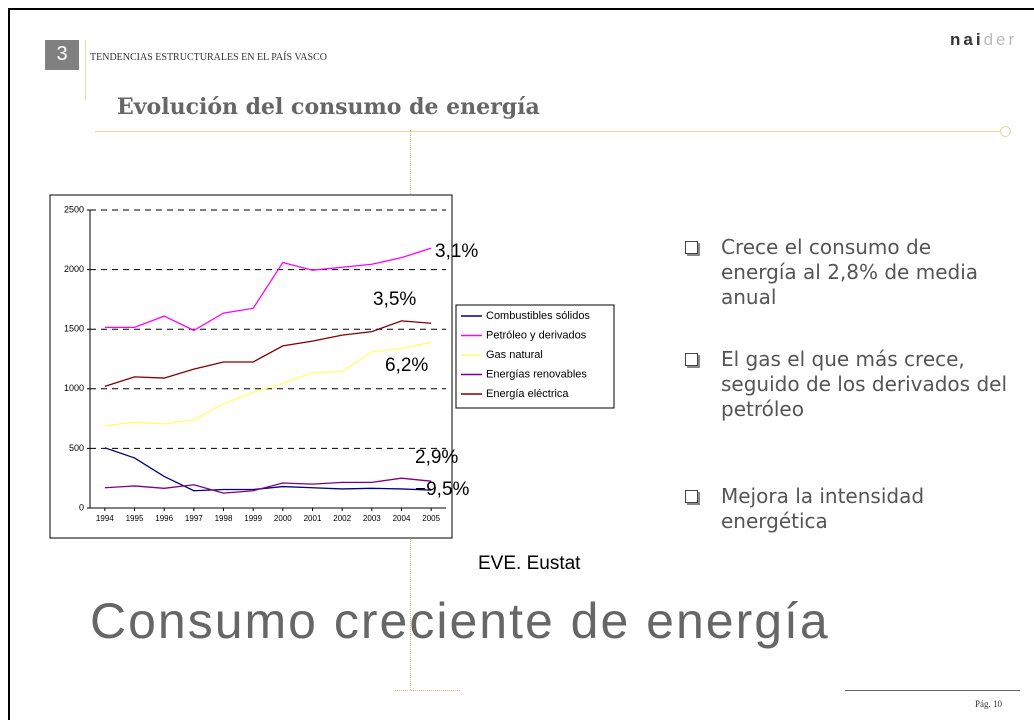 Image resolution: width=1034 pixels, height=720 pixels. What do you see at coordinates (547, 131) in the screenshot?
I see `rule` at bounding box center [547, 131].